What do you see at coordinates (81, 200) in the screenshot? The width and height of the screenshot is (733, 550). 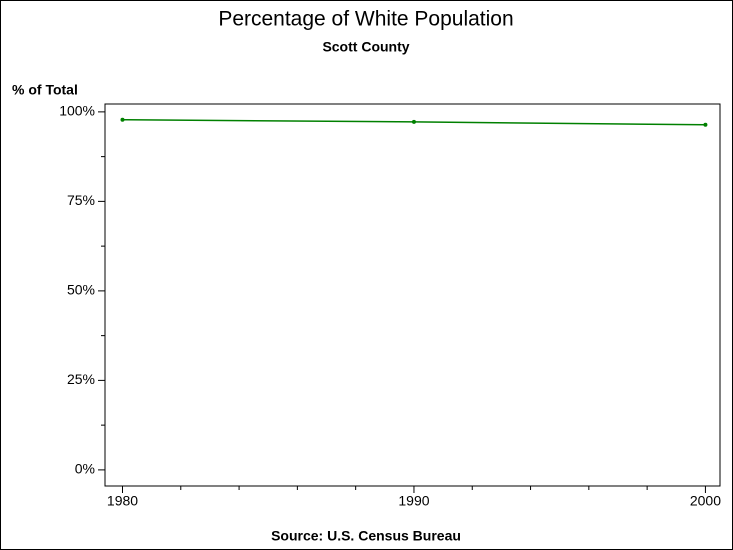 I see `y-tick-label: 75%` at bounding box center [81, 200].